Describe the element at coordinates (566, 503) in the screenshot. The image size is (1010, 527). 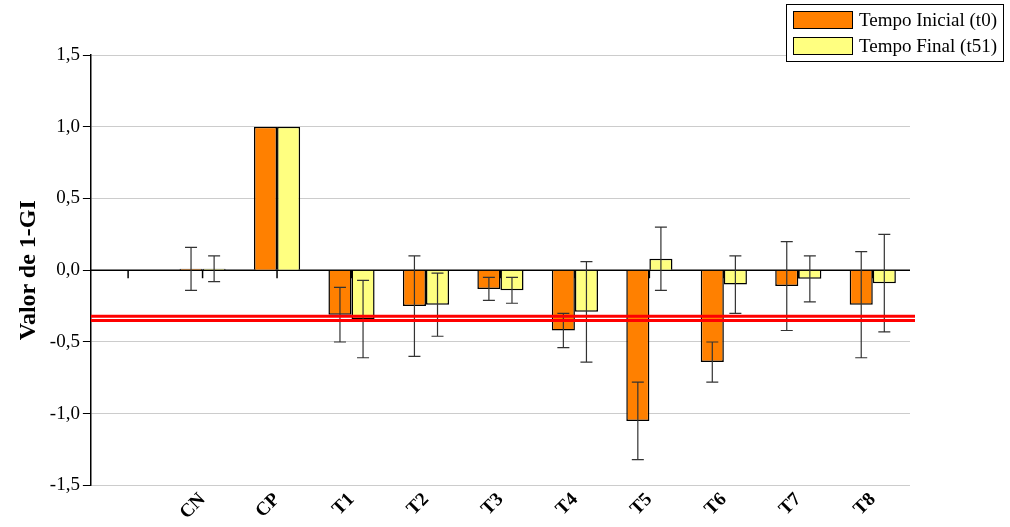
I see `x-tick-label: T4` at that location.